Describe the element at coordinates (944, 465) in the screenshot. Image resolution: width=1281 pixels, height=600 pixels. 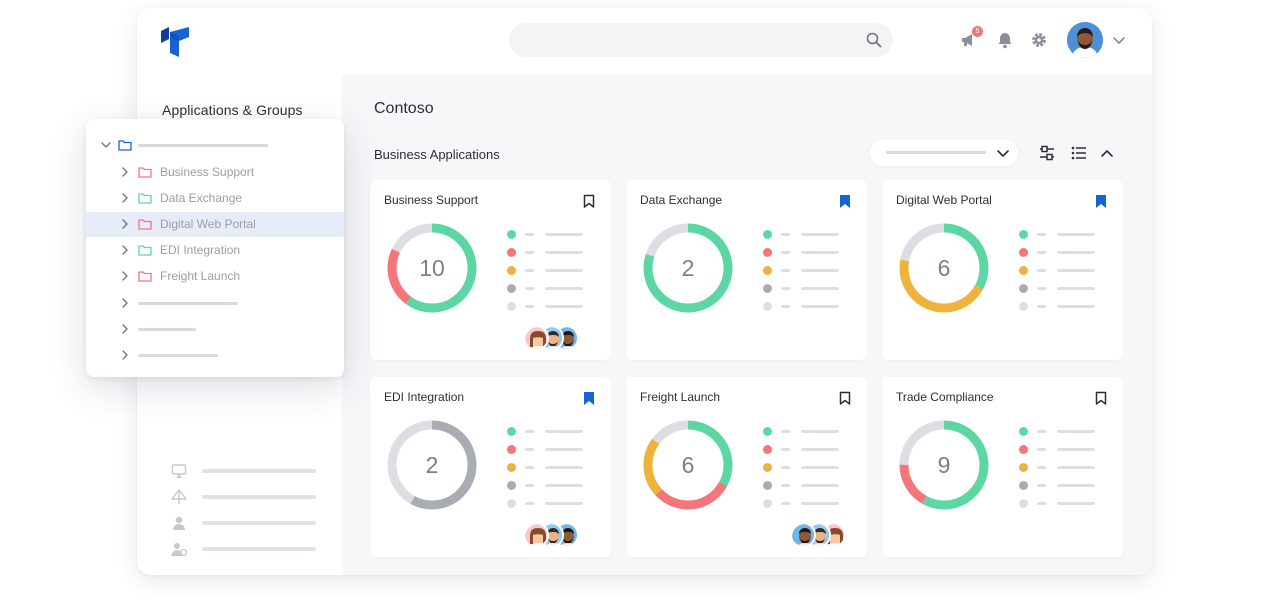
I see `donut-segment-green` at that location.